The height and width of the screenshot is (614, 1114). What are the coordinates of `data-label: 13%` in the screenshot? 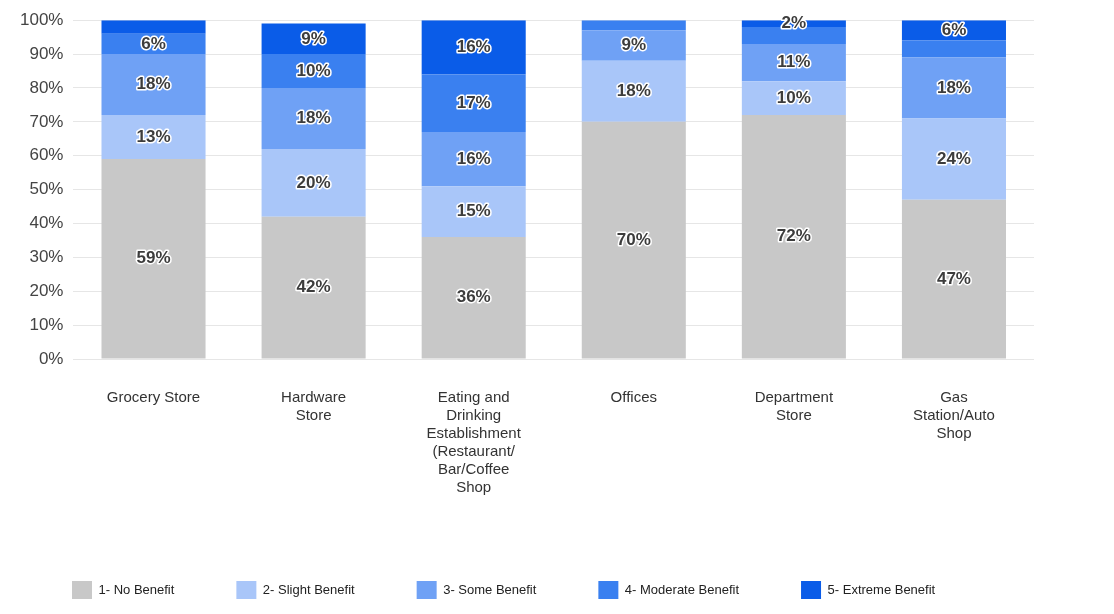 It's located at (153, 136).